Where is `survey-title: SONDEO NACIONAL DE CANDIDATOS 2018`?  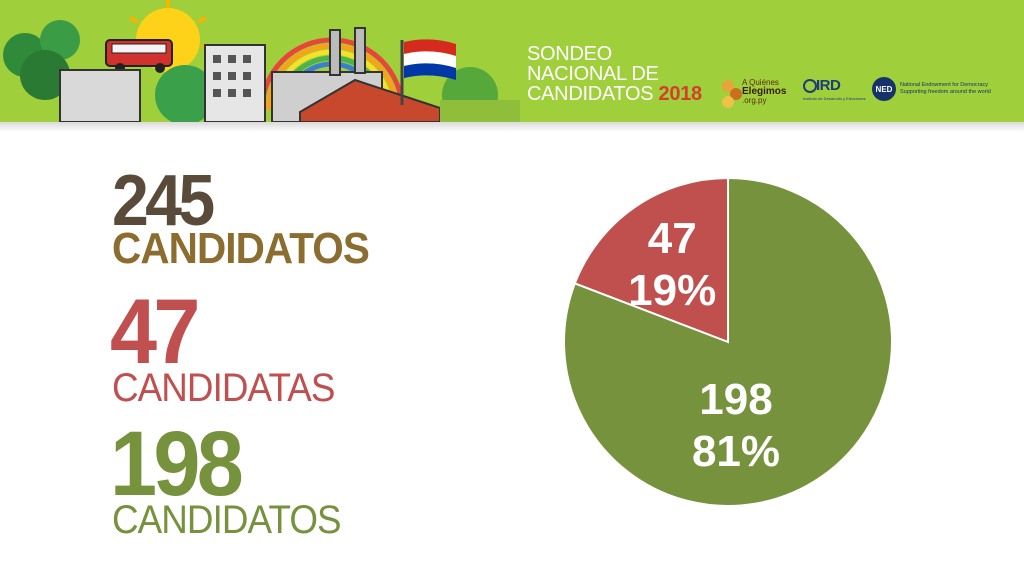 survey-title: SONDEO NACIONAL DE CANDIDATOS 2018 is located at coordinates (622, 74).